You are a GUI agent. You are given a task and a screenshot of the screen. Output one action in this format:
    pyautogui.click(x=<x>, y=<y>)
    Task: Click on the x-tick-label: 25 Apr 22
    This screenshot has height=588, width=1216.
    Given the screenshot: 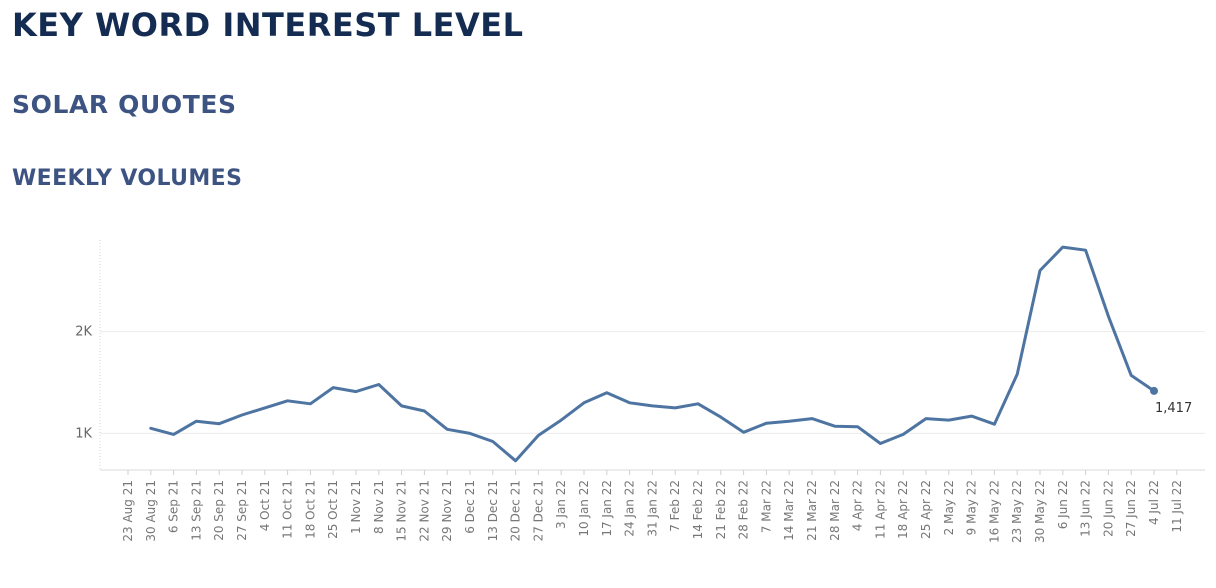 What is the action you would take?
    pyautogui.click(x=926, y=509)
    